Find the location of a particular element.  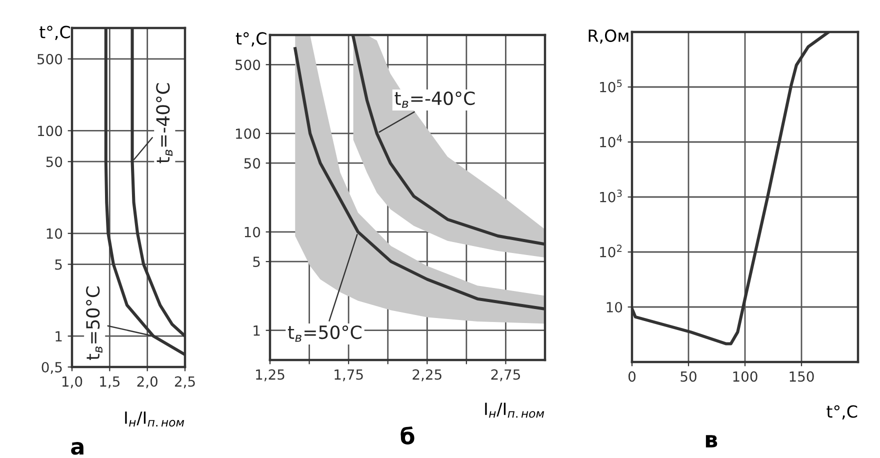

text: б is located at coordinates (407, 435).